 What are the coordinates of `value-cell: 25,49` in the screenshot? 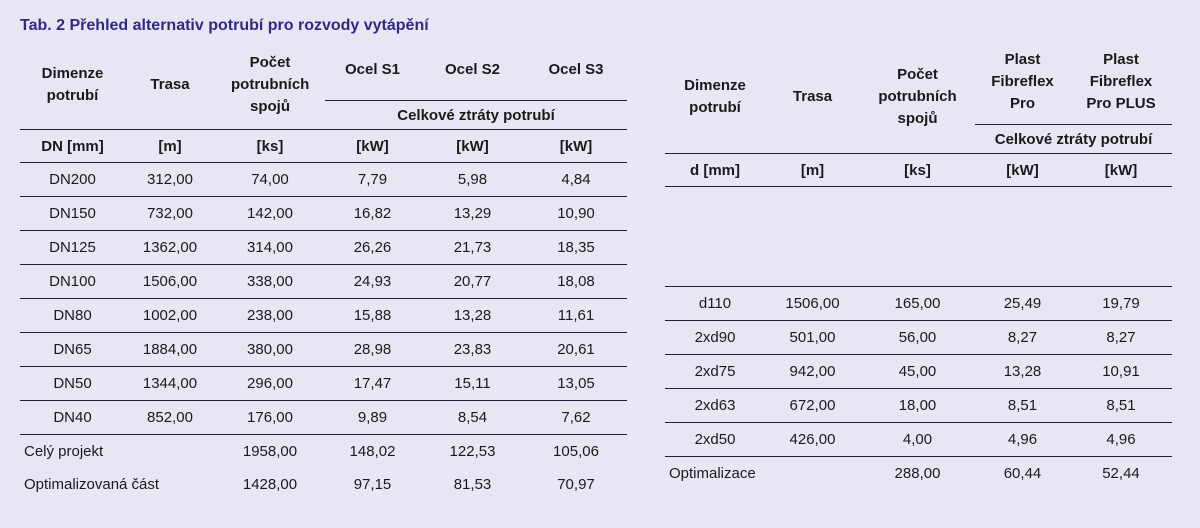 It's located at (1022, 303).